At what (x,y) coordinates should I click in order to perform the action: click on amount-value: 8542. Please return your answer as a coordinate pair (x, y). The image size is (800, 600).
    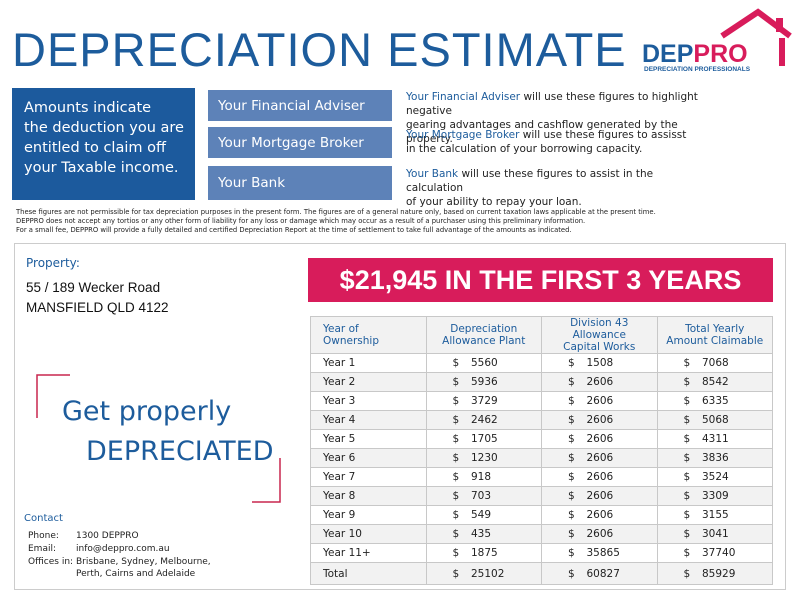
    Looking at the image, I should click on (715, 382).